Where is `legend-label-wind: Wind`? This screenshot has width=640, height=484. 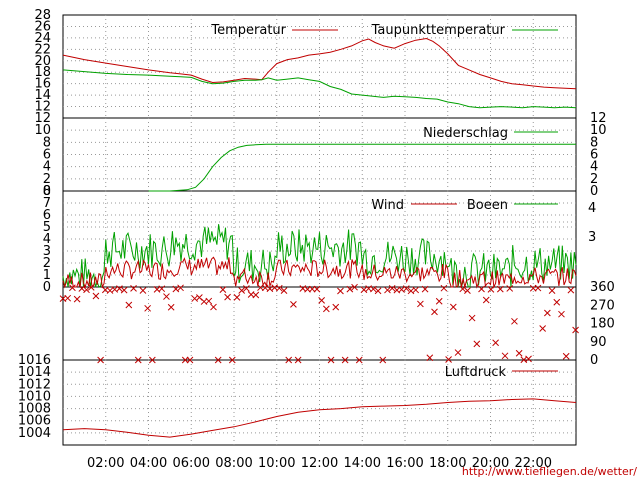 legend-label-wind: Wind is located at coordinates (387, 205).